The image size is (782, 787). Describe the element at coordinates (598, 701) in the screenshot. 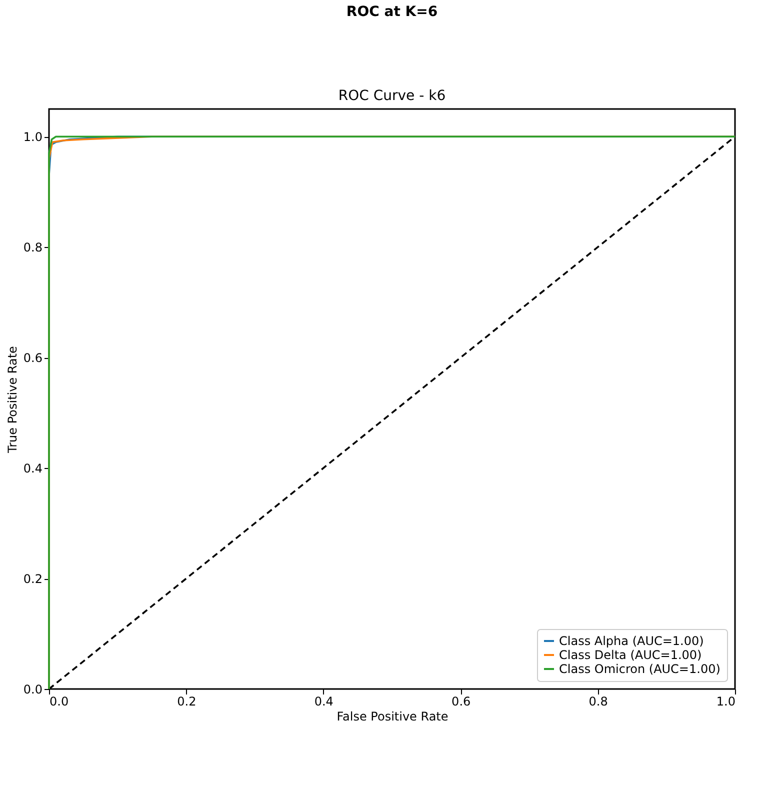

I see `x-tick-label: 0.8` at that location.